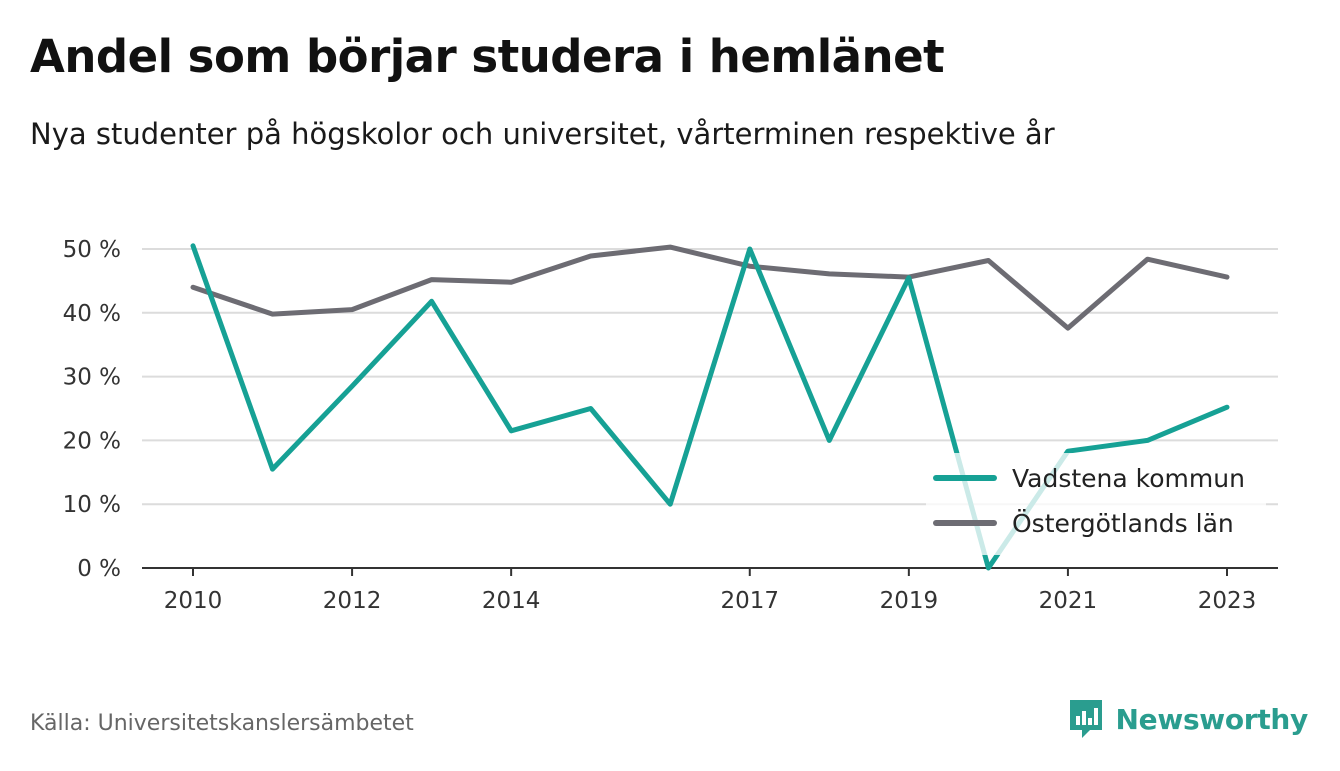  Describe the element at coordinates (710, 591) in the screenshot. I see `x-axis-tick-labels: 2010 2012 2014 2017 2019 2021 2023` at that location.